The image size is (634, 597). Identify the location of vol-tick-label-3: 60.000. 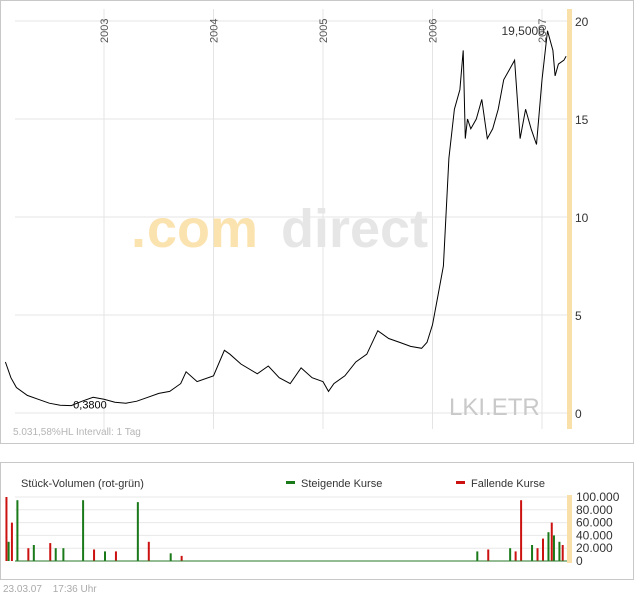
(594, 523).